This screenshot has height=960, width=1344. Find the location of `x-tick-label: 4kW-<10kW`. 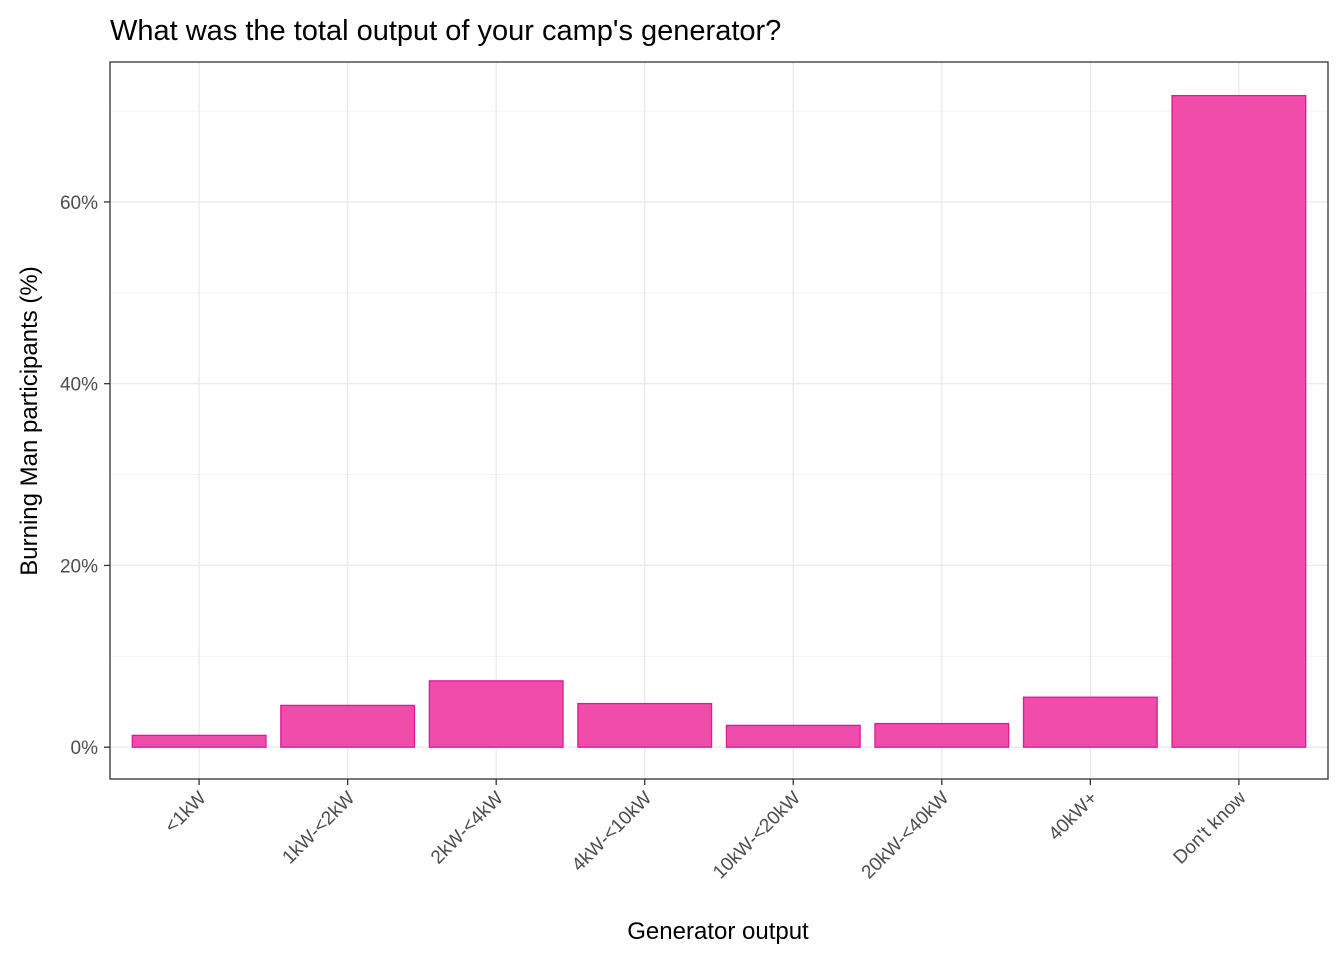

x-tick-label: 4kW-<10kW is located at coordinates (612, 832).